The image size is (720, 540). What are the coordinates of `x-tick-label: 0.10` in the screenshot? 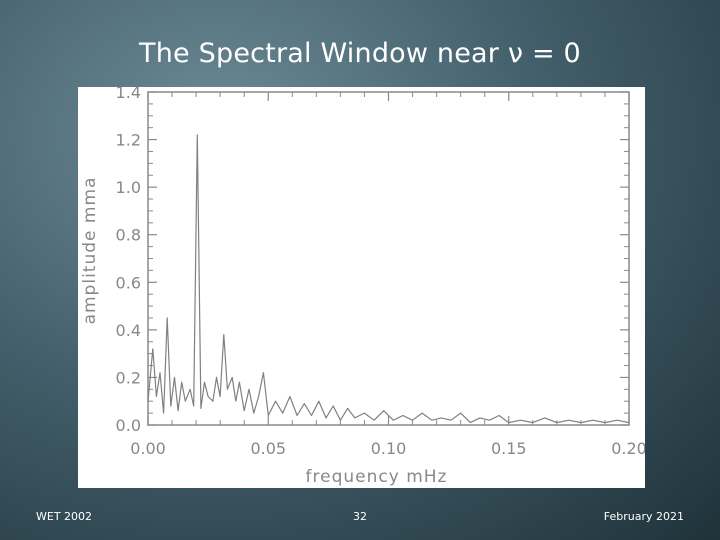 It's located at (389, 448).